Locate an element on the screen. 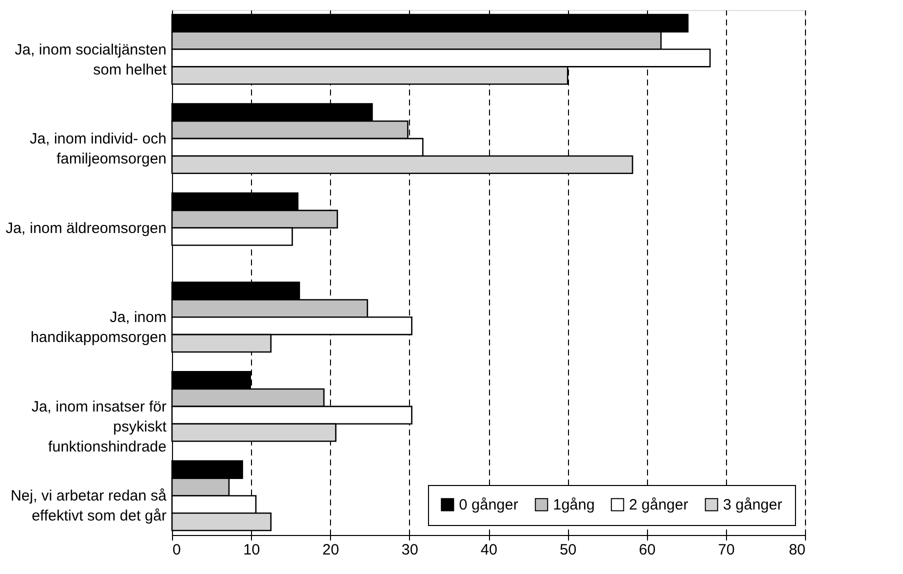  x-tick-label: 20 is located at coordinates (331, 550).